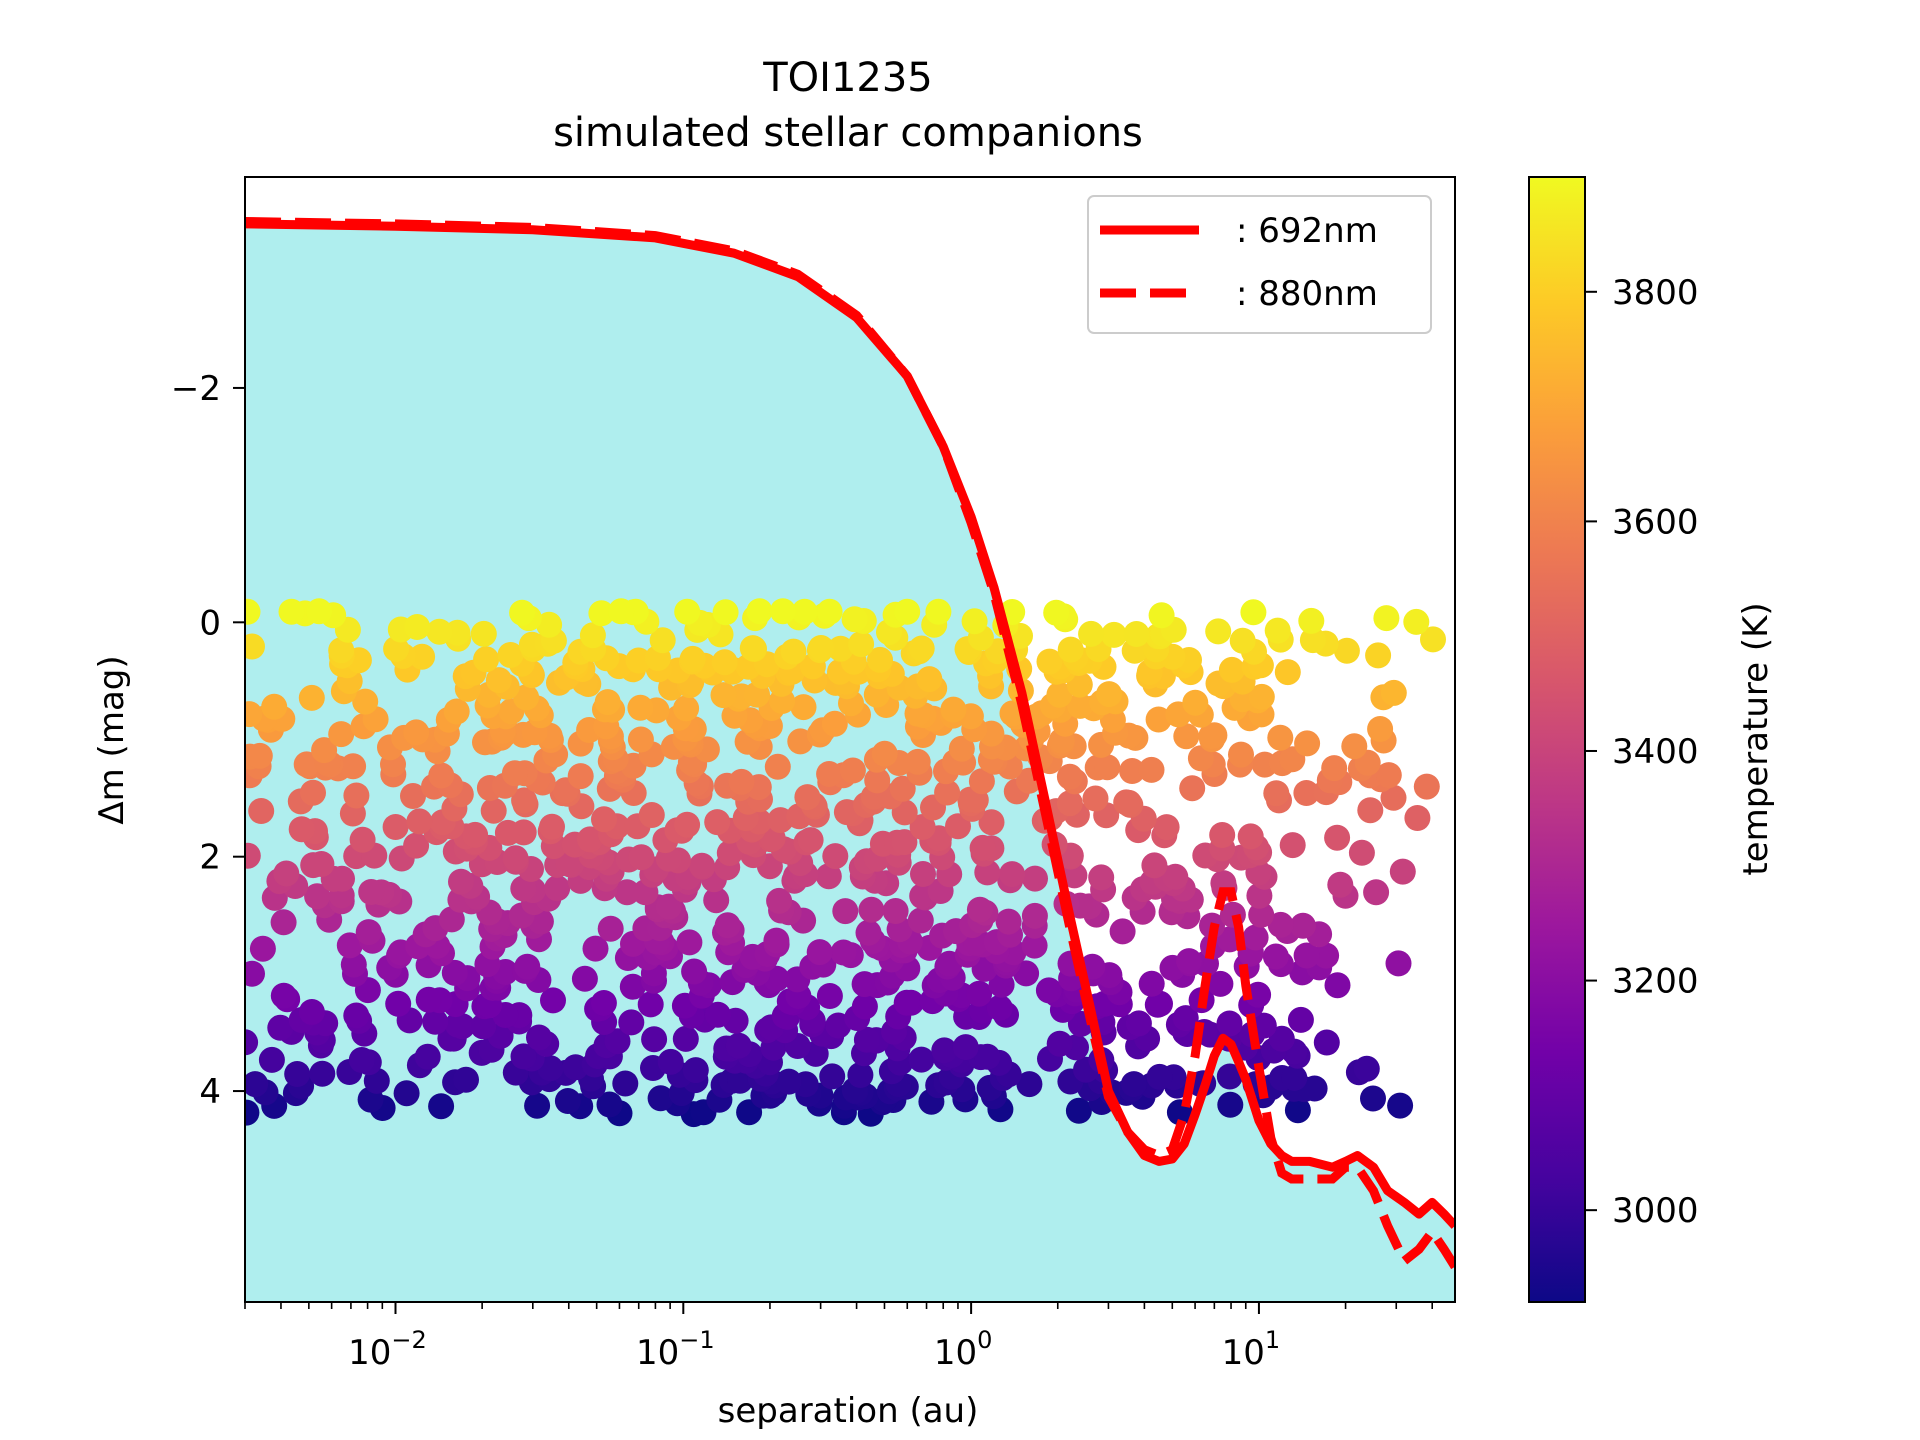  I want to click on colorbar-tick-label: 3400, so click(1655, 752).